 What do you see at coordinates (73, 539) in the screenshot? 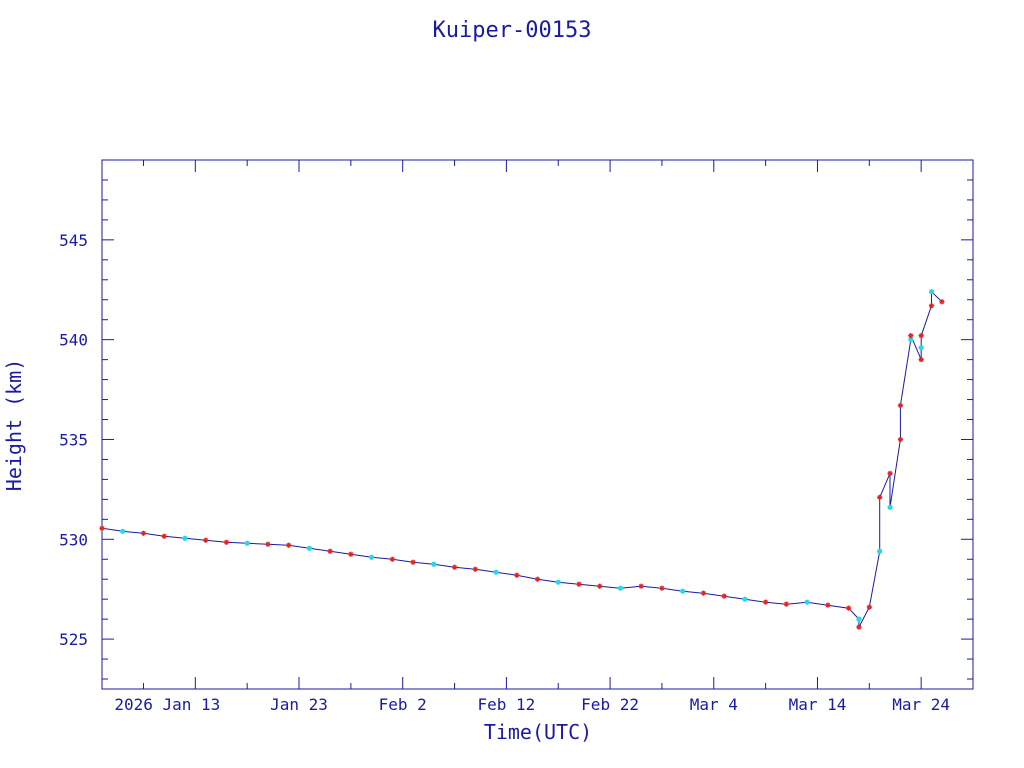
I see `y-tick-label: 530` at bounding box center [73, 539].